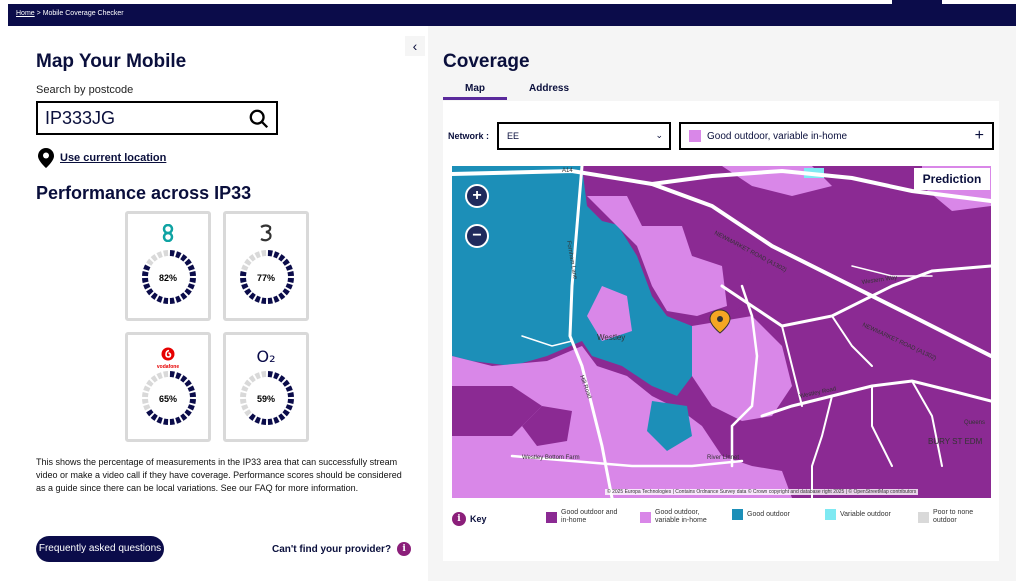 Image resolution: width=1024 pixels, height=581 pixels. I want to click on zoom-out-button: −, so click(477, 236).